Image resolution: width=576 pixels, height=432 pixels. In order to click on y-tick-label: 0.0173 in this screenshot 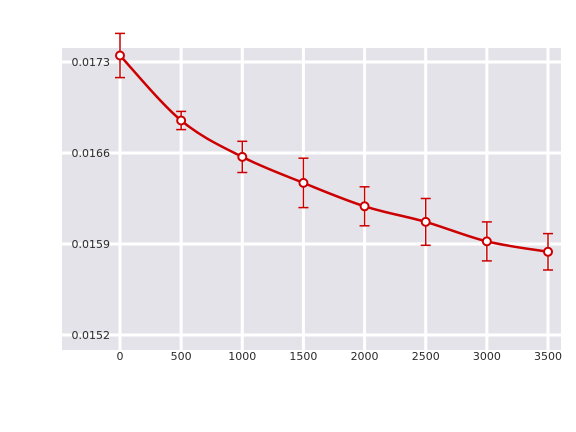, I will do `click(91, 62)`.